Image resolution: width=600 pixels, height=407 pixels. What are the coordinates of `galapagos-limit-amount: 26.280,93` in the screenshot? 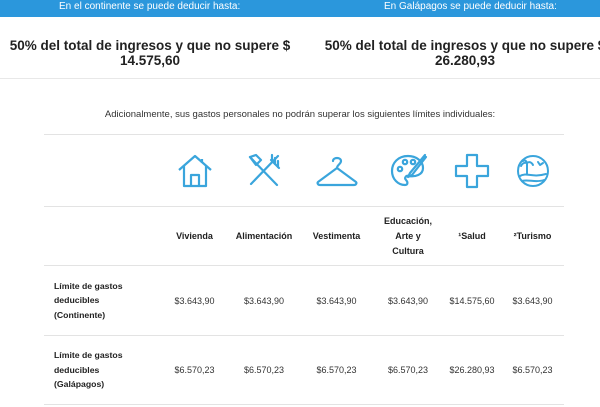 It's located at (465, 60).